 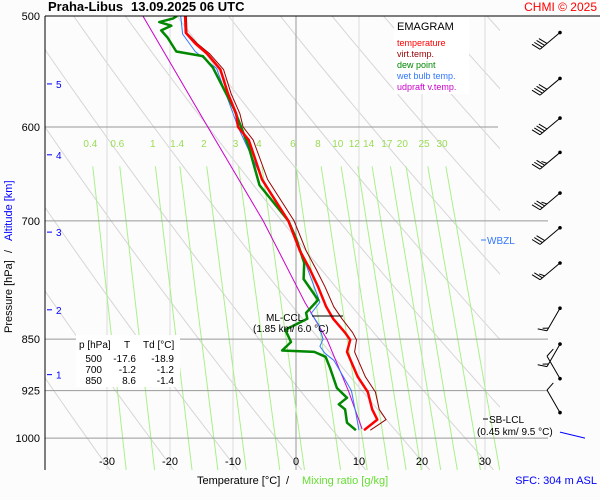 I want to click on pressure-tick-label: 700, so click(x=31, y=222).